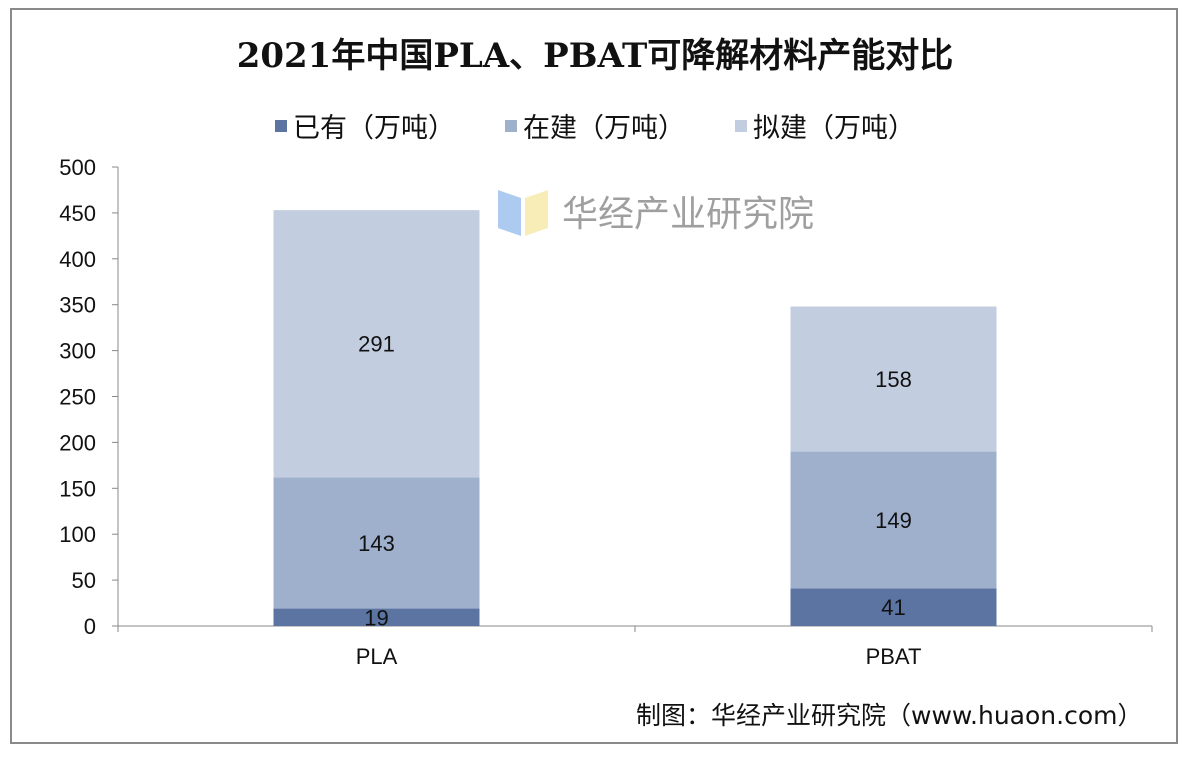  Describe the element at coordinates (77, 534) in the screenshot. I see `y-tick-label: 100` at that location.